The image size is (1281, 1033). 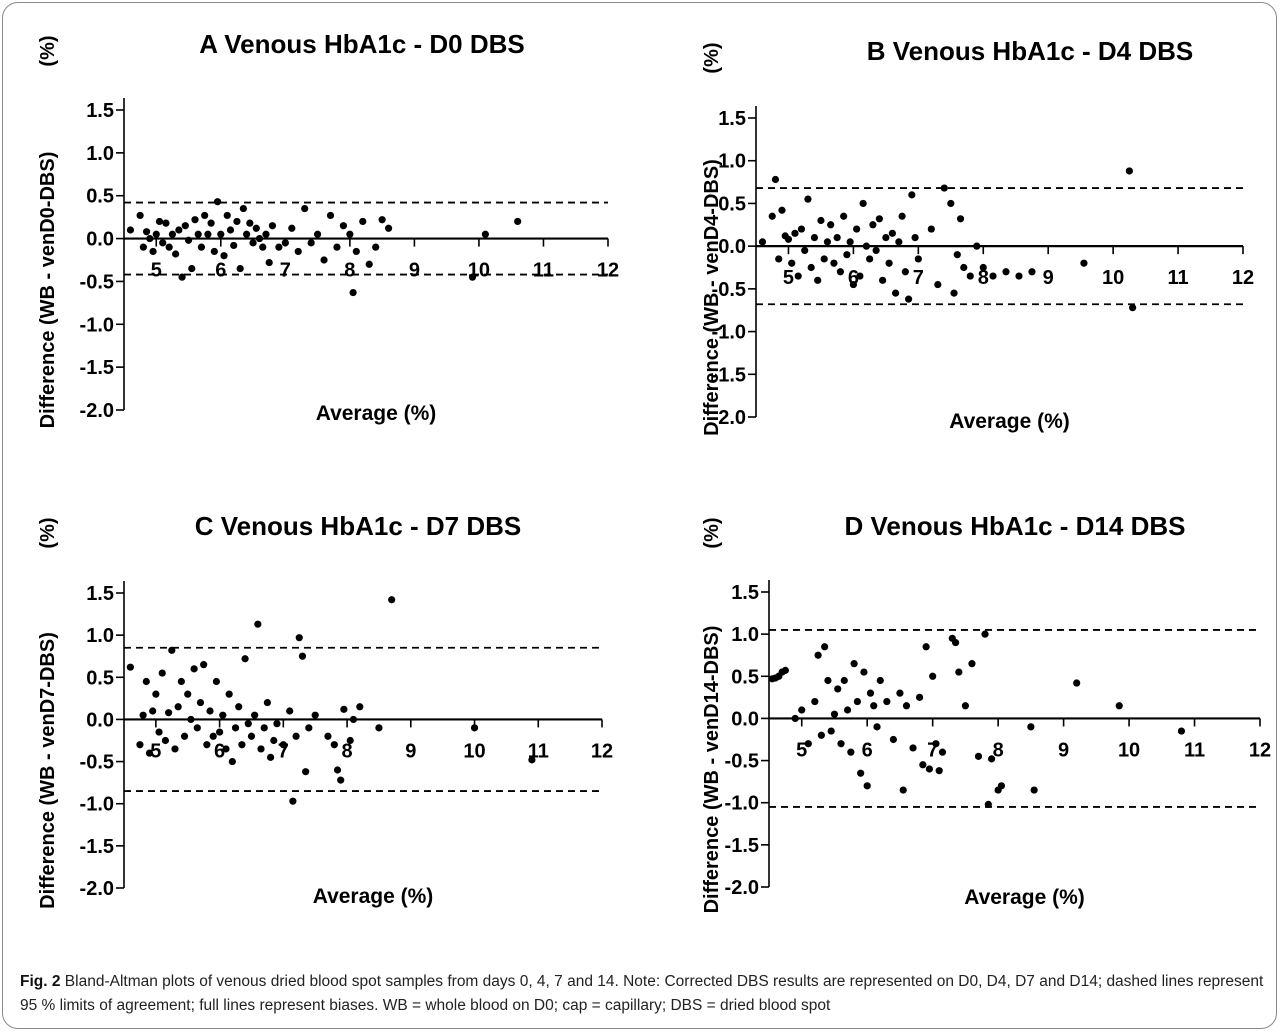 What do you see at coordinates (362, 44) in the screenshot?
I see `plot-title: A Venous HbA1c - D0 DBS` at bounding box center [362, 44].